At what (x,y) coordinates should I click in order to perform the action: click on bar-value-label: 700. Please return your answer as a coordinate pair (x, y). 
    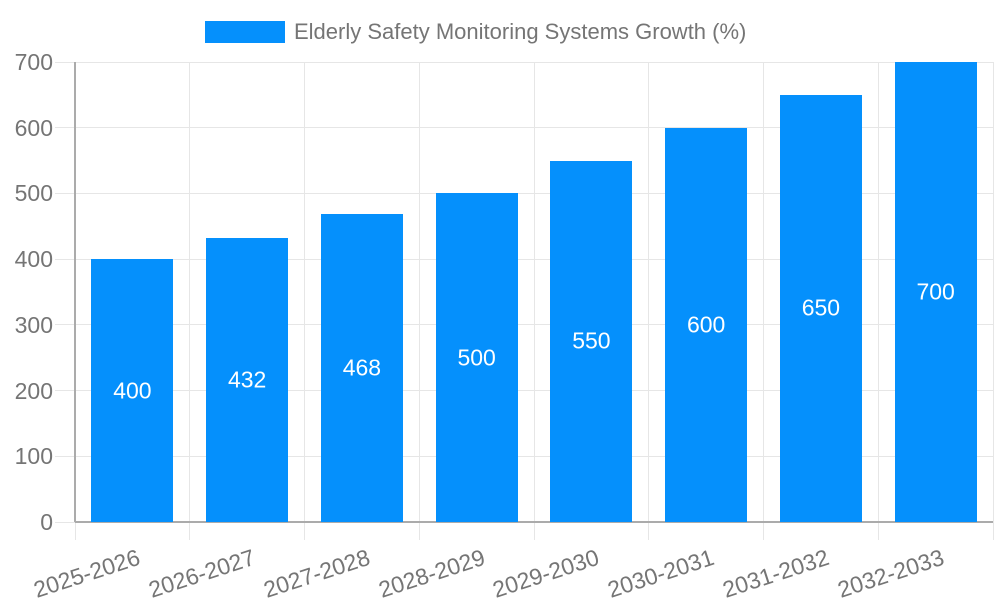
    Looking at the image, I should click on (935, 291).